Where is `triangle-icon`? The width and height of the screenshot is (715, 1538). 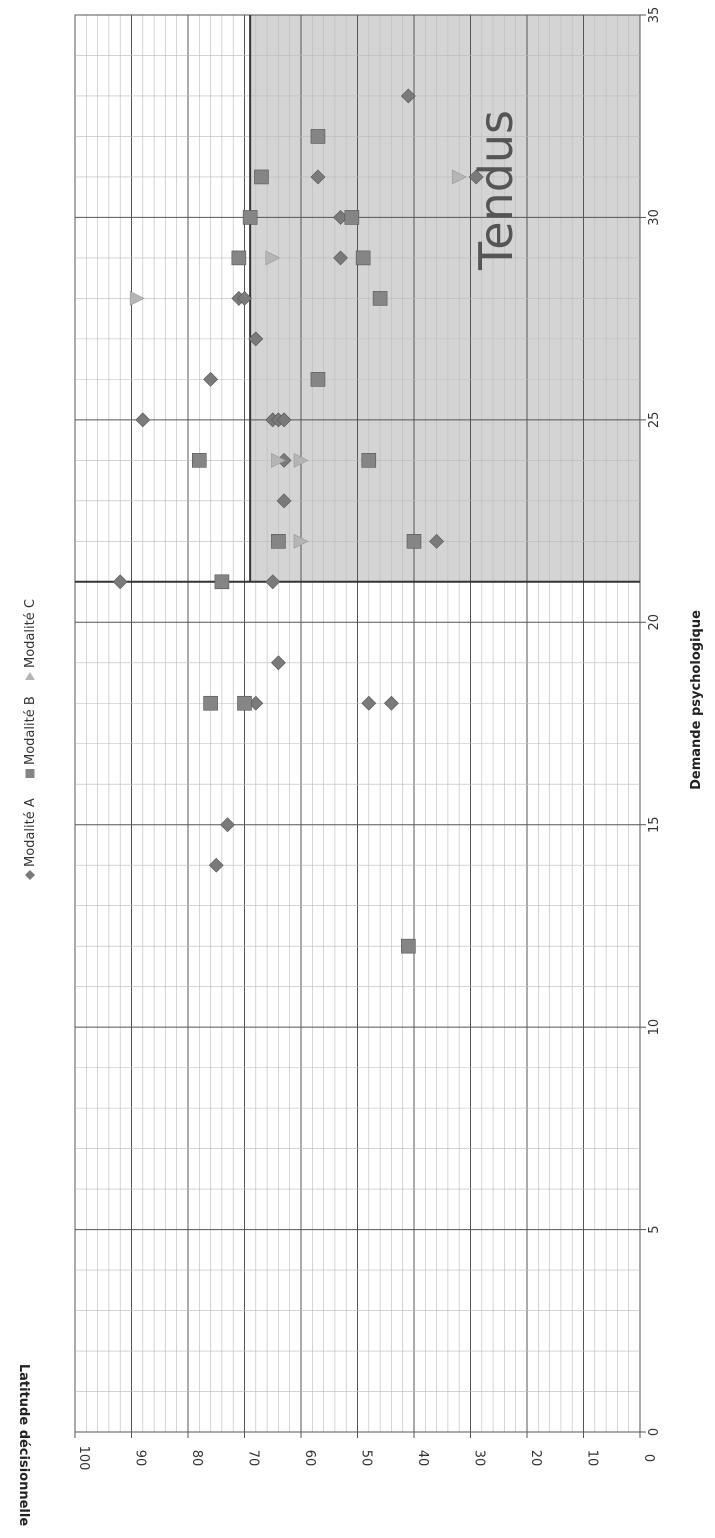 triangle-icon is located at coordinates (30, 676).